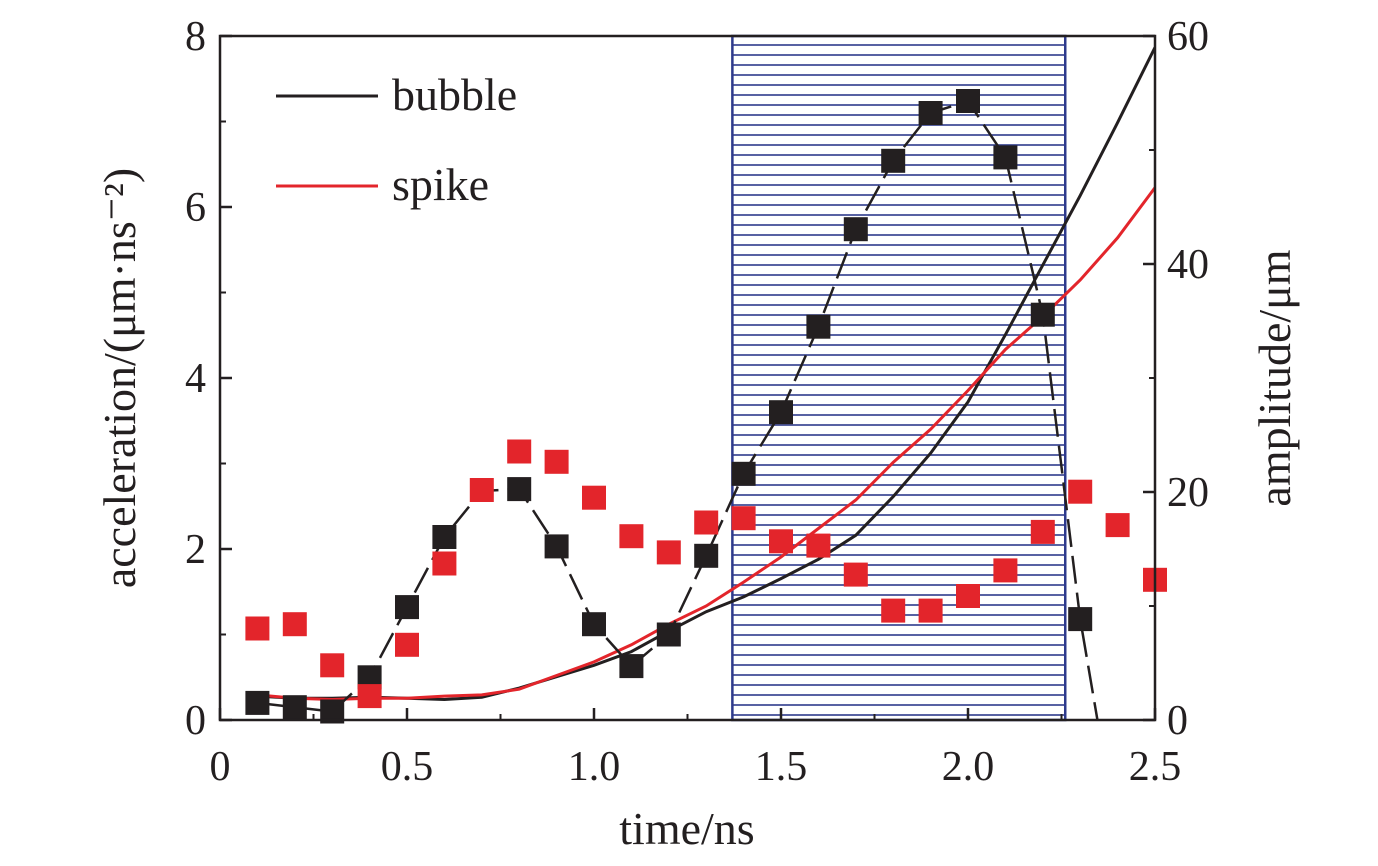 This screenshot has width=1378, height=866. I want to click on x-tick-label: 0.5, so click(407, 767).